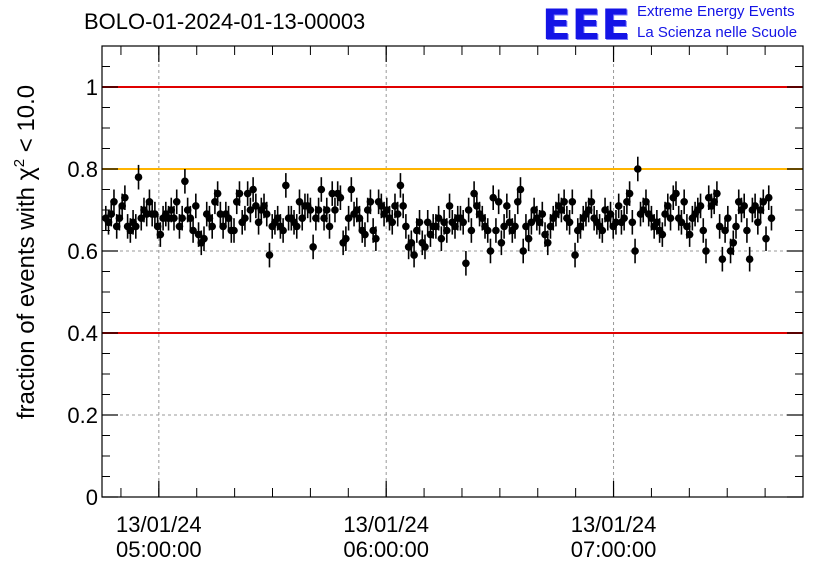  Describe the element at coordinates (386, 549) in the screenshot. I see `x-tick-label-time: 06:00:00` at that location.